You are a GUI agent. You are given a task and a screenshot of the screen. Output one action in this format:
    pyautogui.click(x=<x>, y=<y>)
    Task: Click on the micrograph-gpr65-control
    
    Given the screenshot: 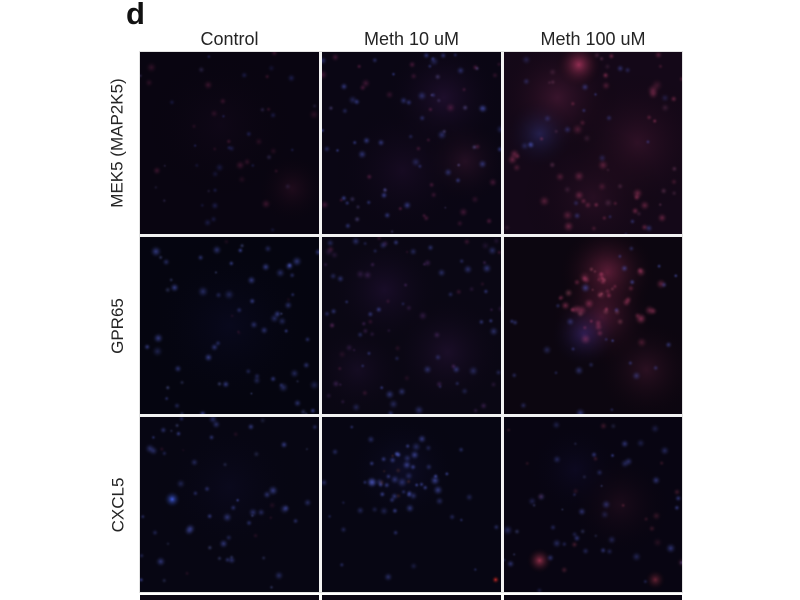 What is the action you would take?
    pyautogui.click(x=229, y=325)
    